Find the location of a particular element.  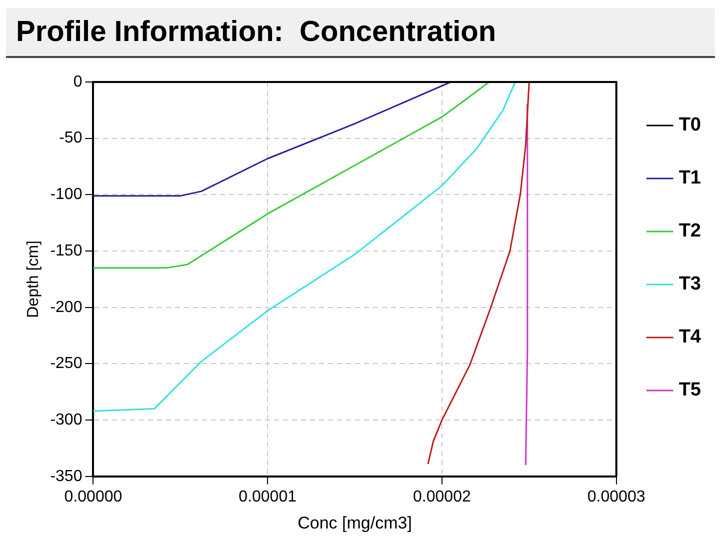

legend-label: T4 is located at coordinates (690, 337).